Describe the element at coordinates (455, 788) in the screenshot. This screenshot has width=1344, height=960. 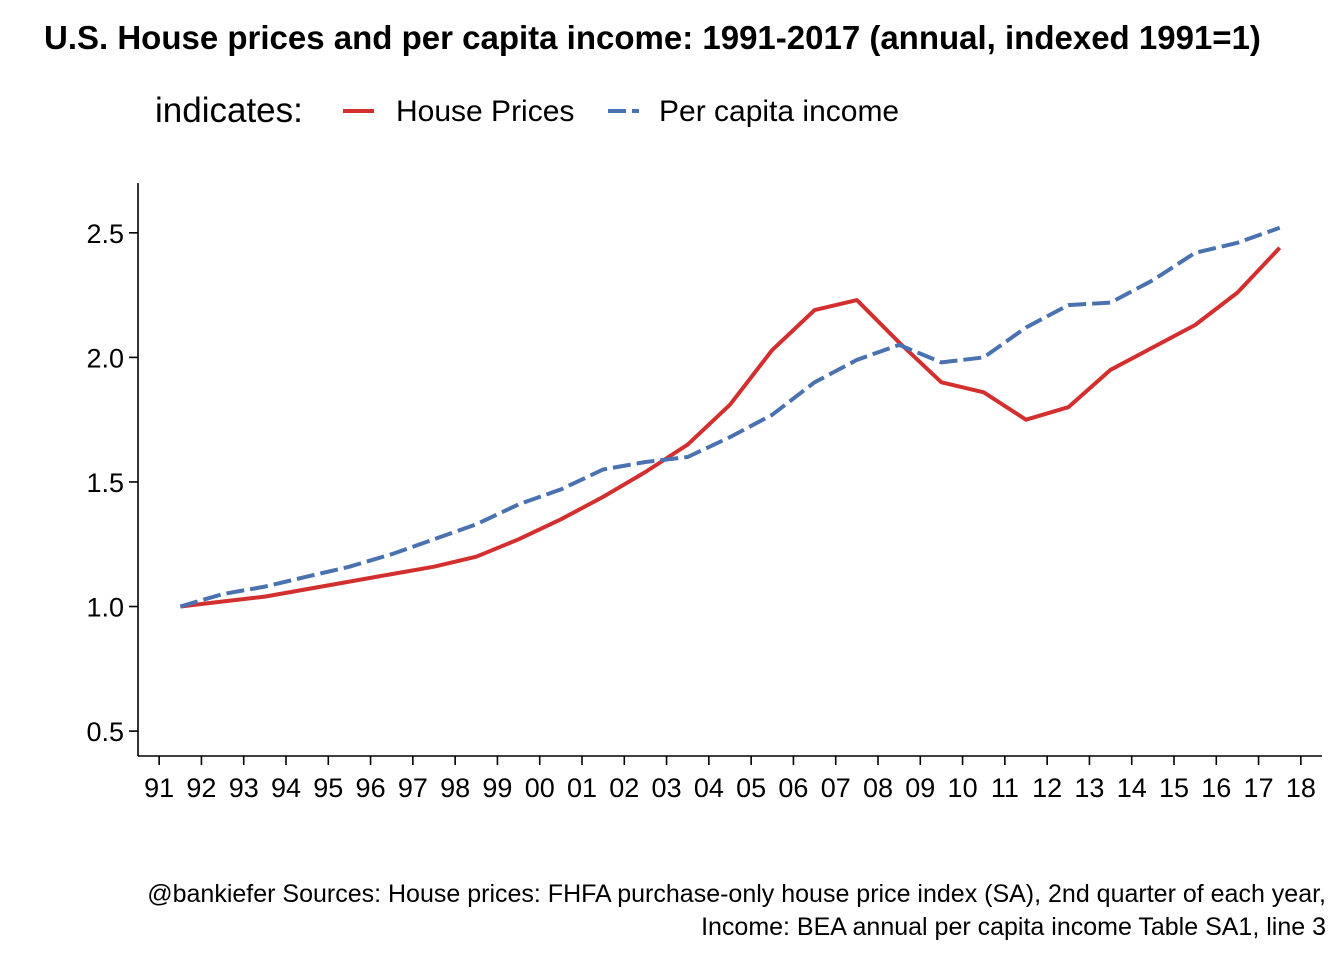
I see `x-tick-label: 98` at that location.